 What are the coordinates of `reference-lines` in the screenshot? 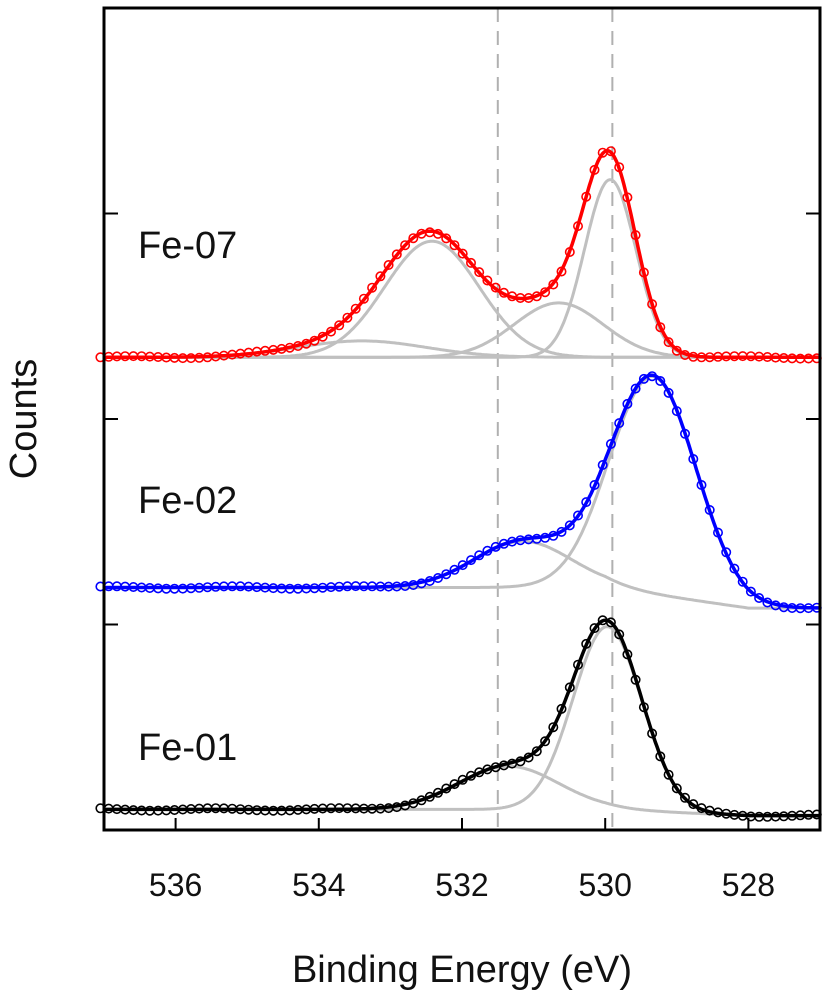 It's located at (555, 419).